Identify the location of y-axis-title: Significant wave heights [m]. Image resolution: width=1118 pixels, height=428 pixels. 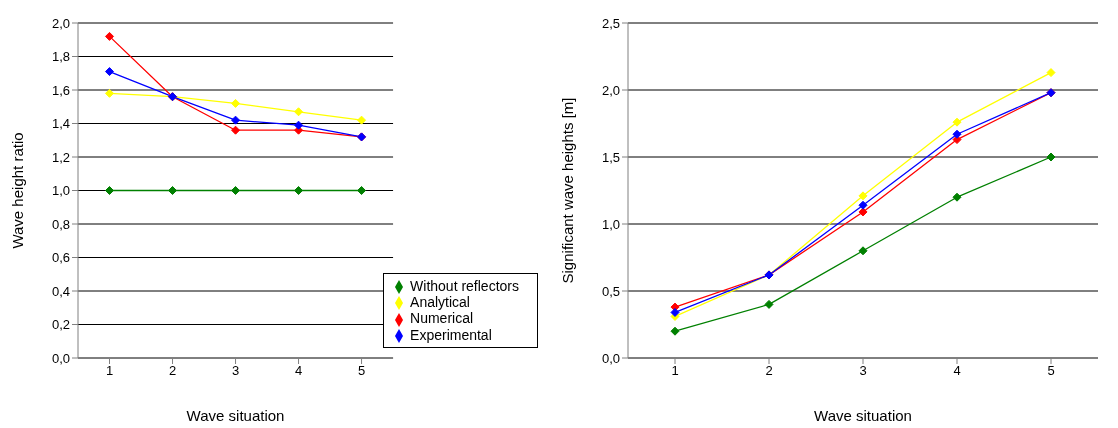
(568, 190).